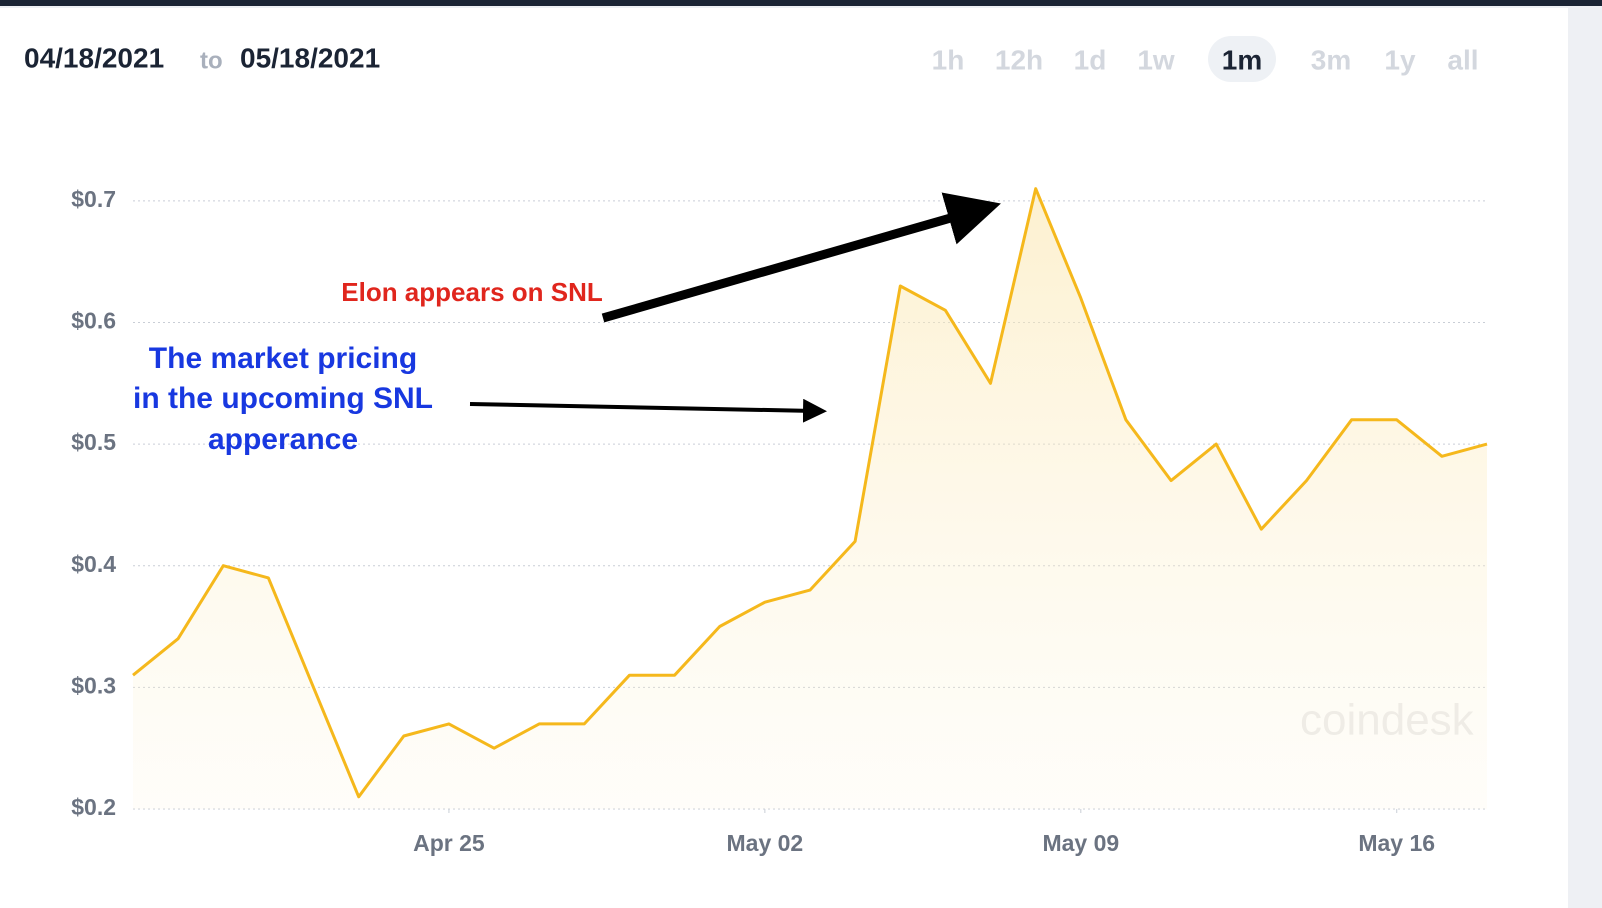  I want to click on range-highlight, so click(1242, 59).